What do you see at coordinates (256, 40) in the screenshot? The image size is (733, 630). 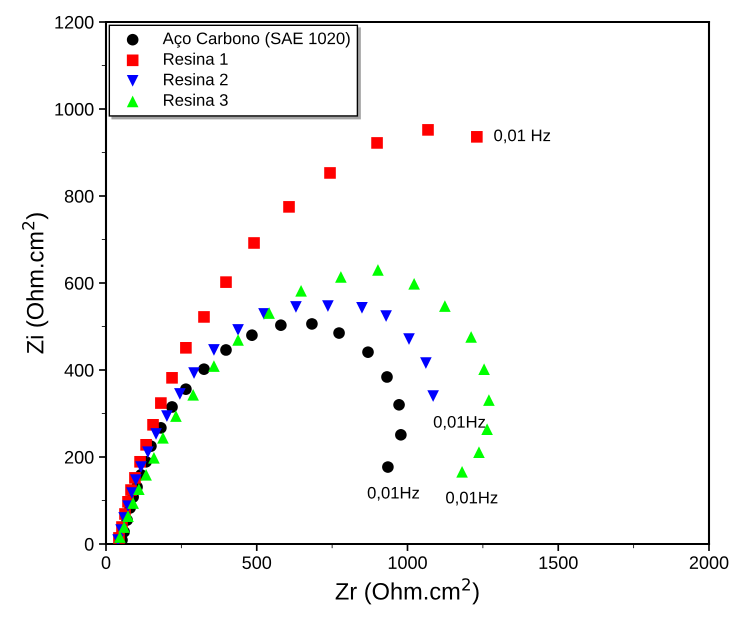 I see `legend-label: Aço Carbono (SAE 1020)` at bounding box center [256, 40].